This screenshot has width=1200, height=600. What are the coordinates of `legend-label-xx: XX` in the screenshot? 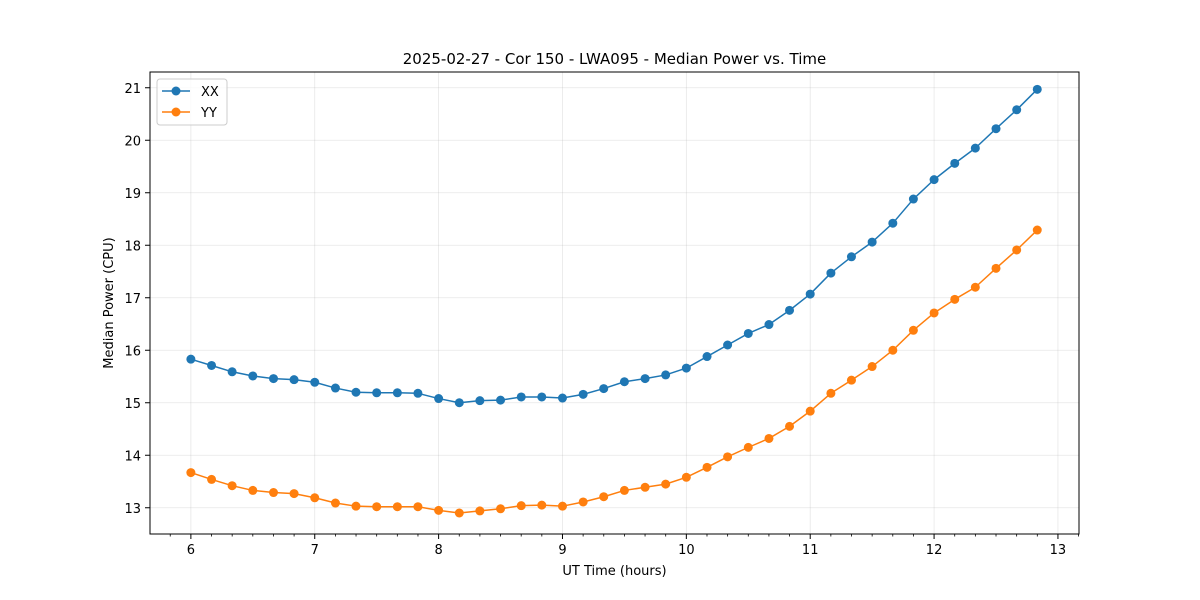 It's located at (210, 92).